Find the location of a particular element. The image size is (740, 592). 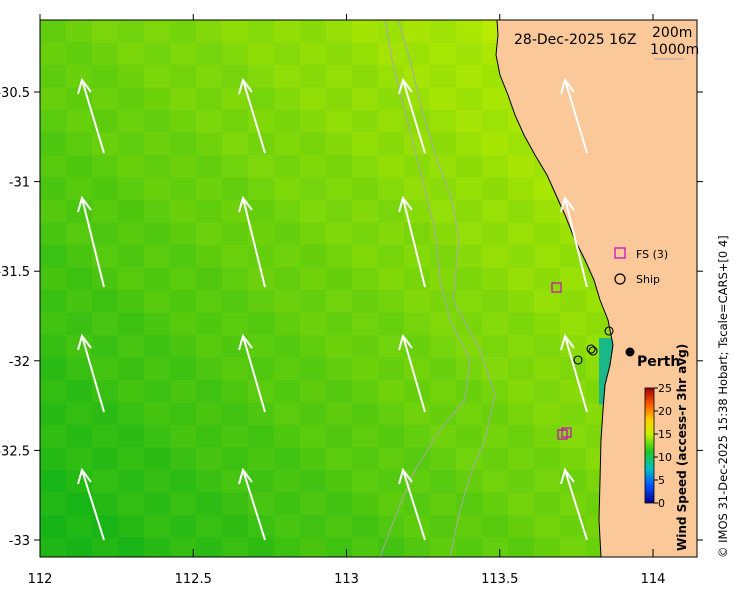

ship-marker is located at coordinates (609, 331).